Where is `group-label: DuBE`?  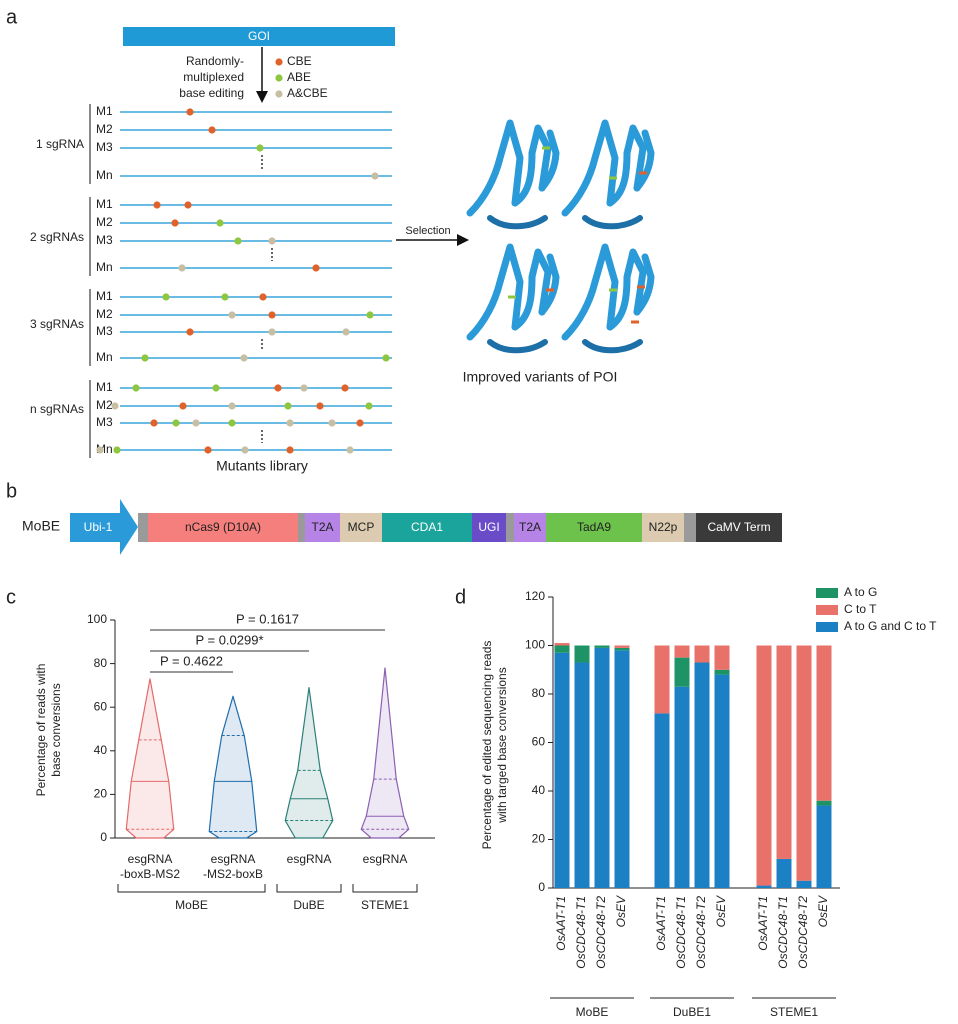
group-label: DuBE is located at coordinates (308, 905).